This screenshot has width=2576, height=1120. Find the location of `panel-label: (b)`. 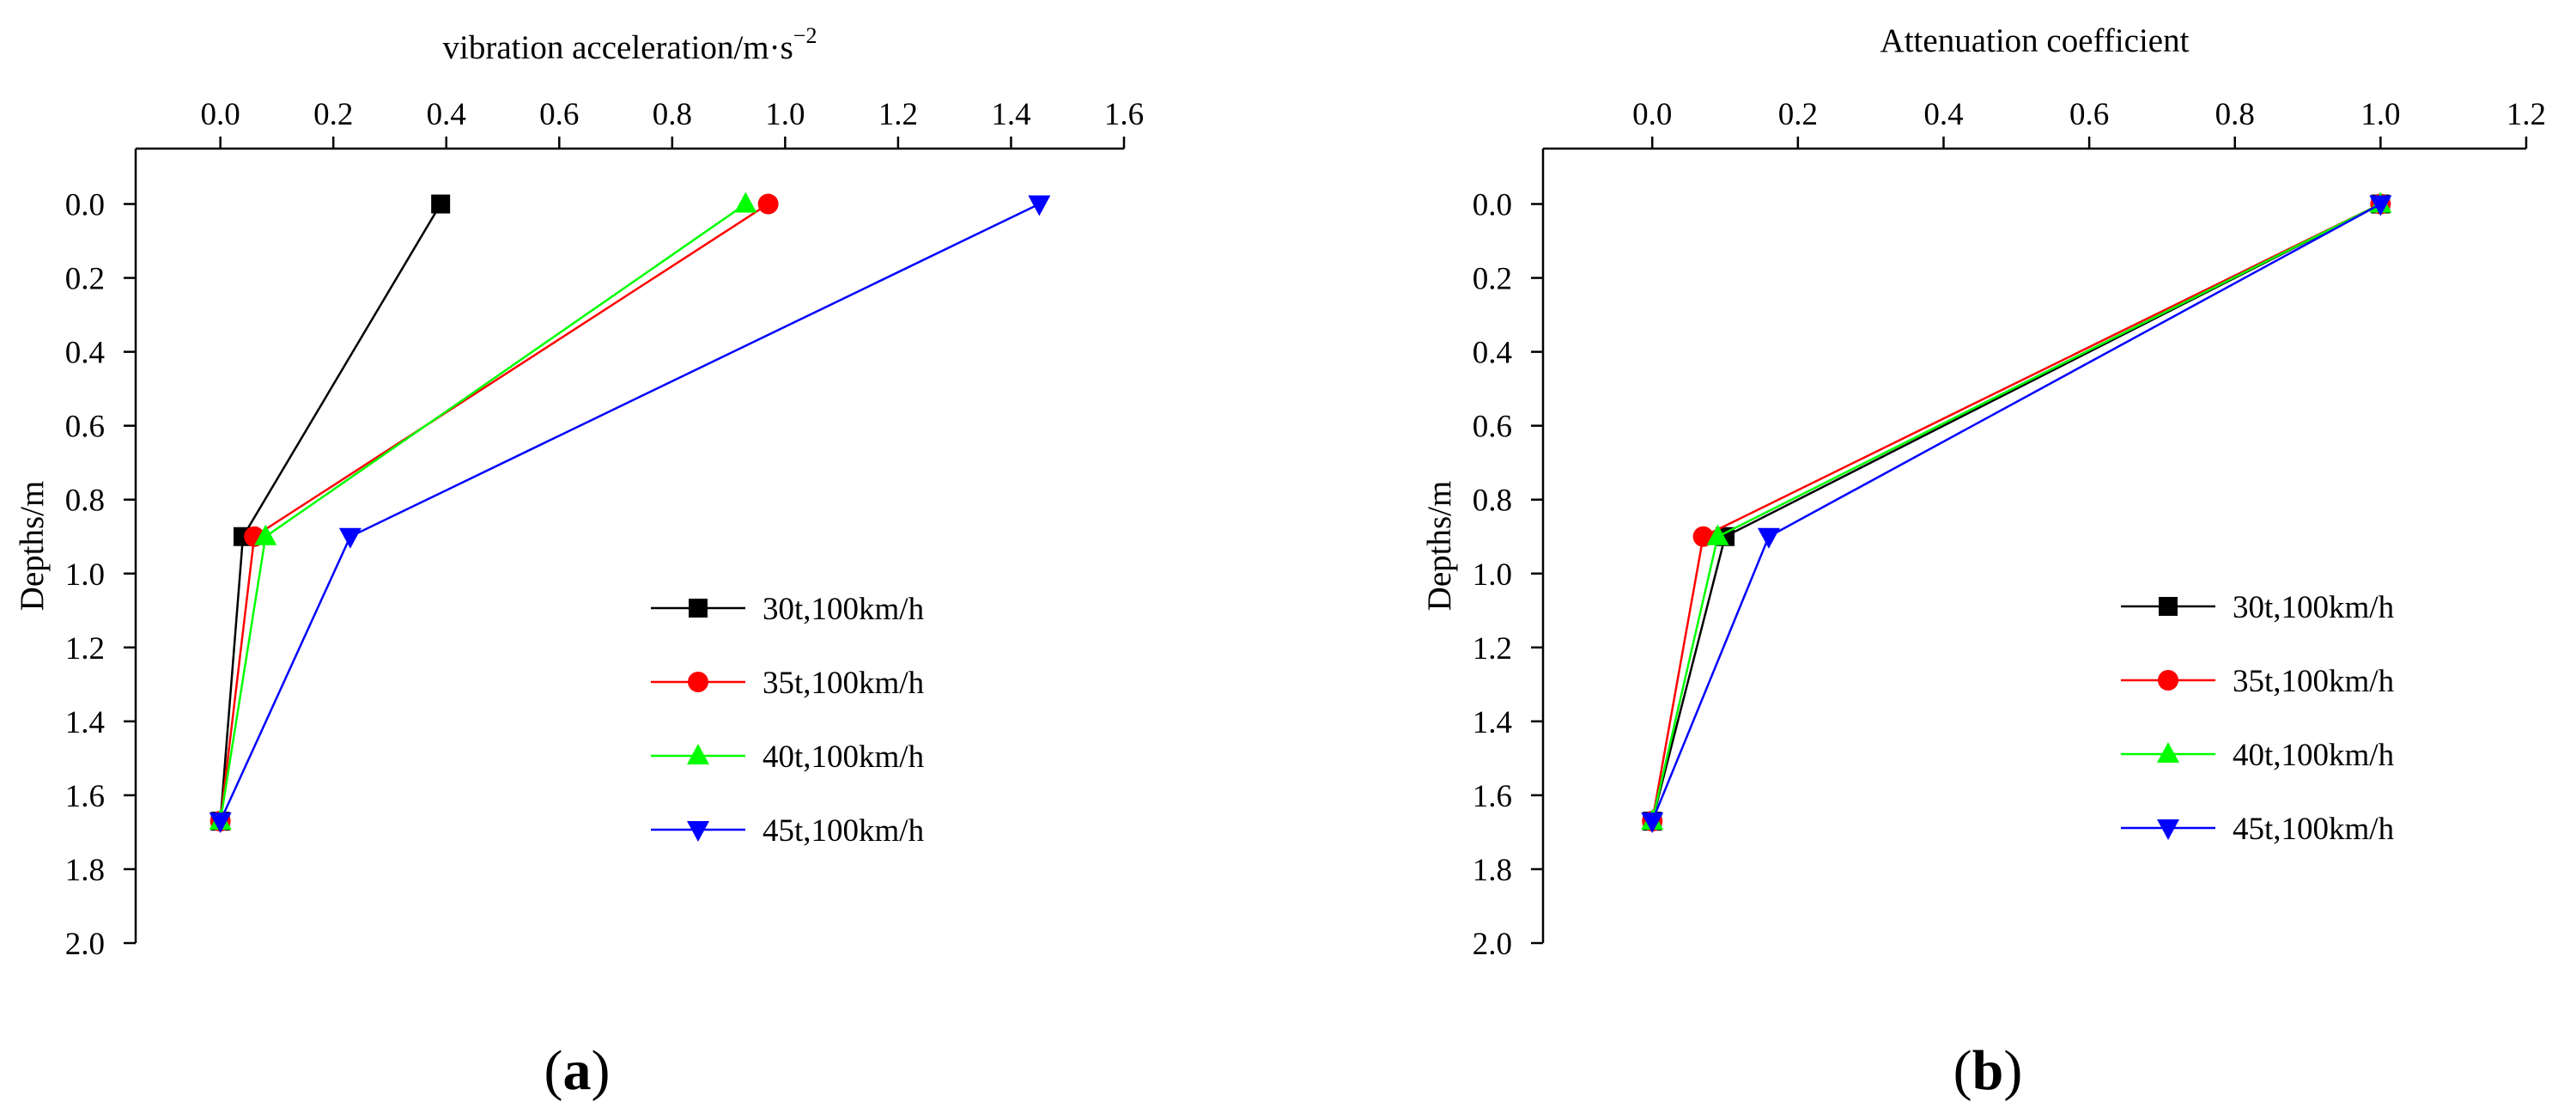

panel-label: (b) is located at coordinates (1988, 1071).